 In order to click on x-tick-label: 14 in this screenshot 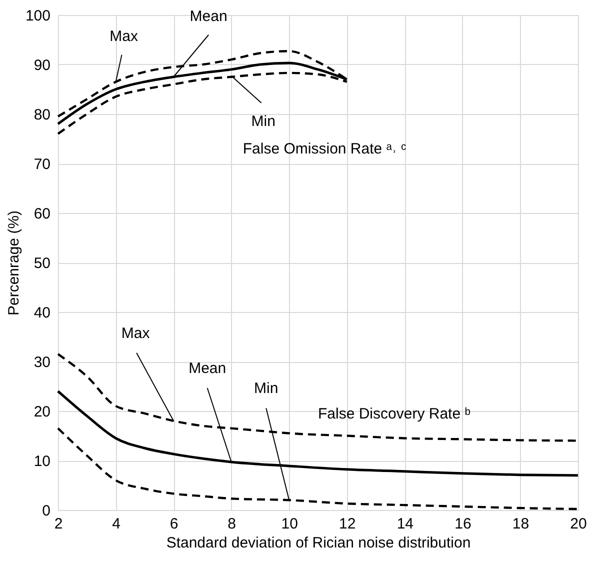, I will do `click(405, 524)`.